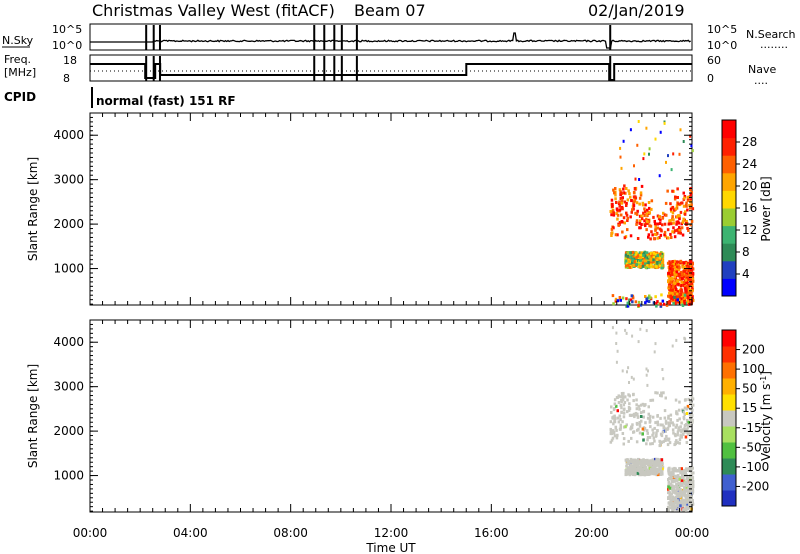 The height and width of the screenshot is (554, 800). I want to click on freq-unit-label: [MHz], so click(20, 72).